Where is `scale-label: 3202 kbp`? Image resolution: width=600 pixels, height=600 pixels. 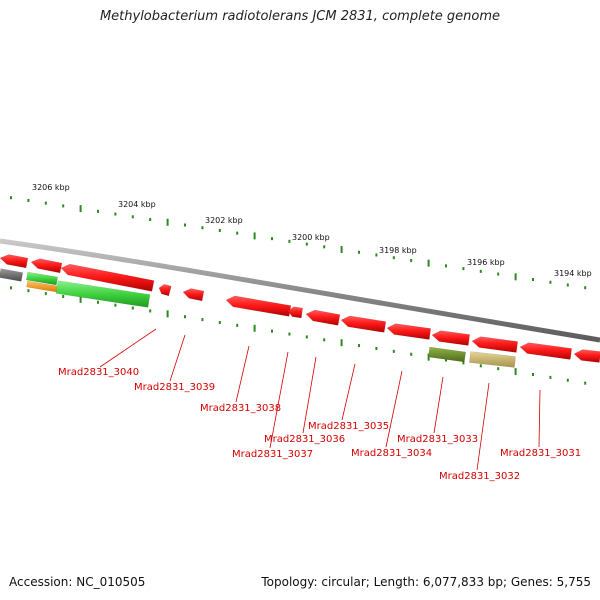
scale-label: 3202 kbp is located at coordinates (224, 220).